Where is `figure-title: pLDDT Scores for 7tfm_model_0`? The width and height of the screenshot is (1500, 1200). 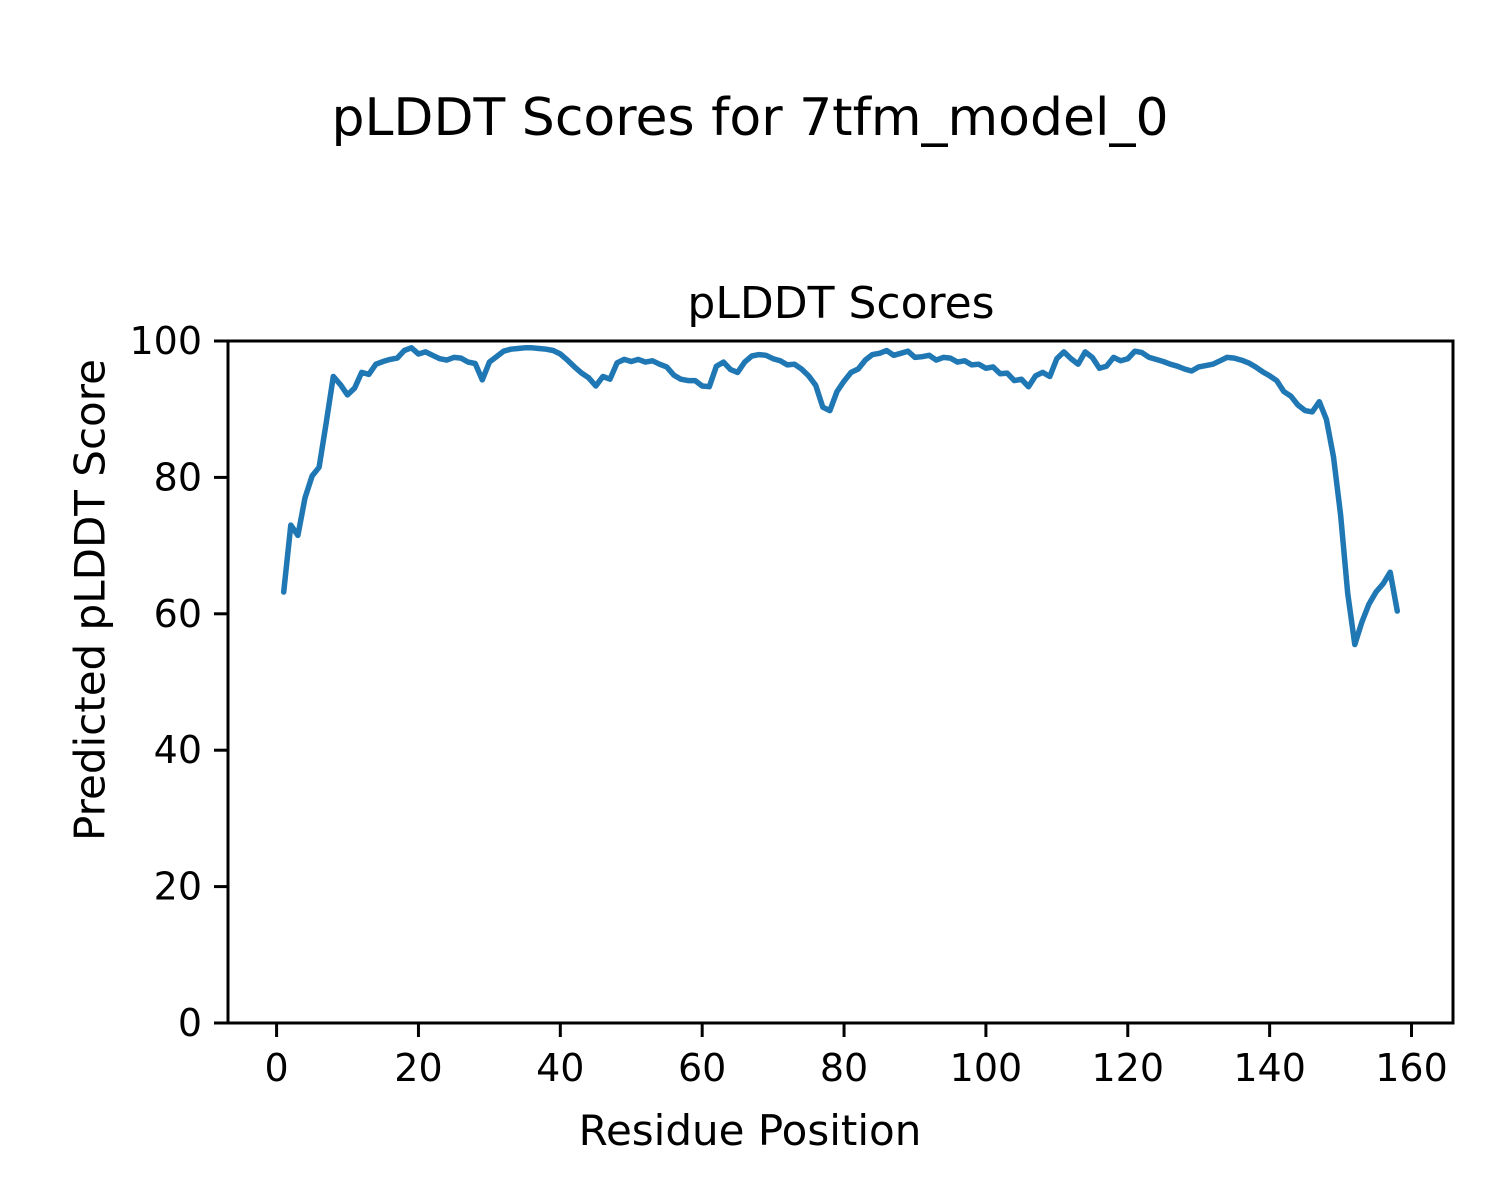 figure-title: pLDDT Scores for 7tfm_model_0 is located at coordinates (750, 118).